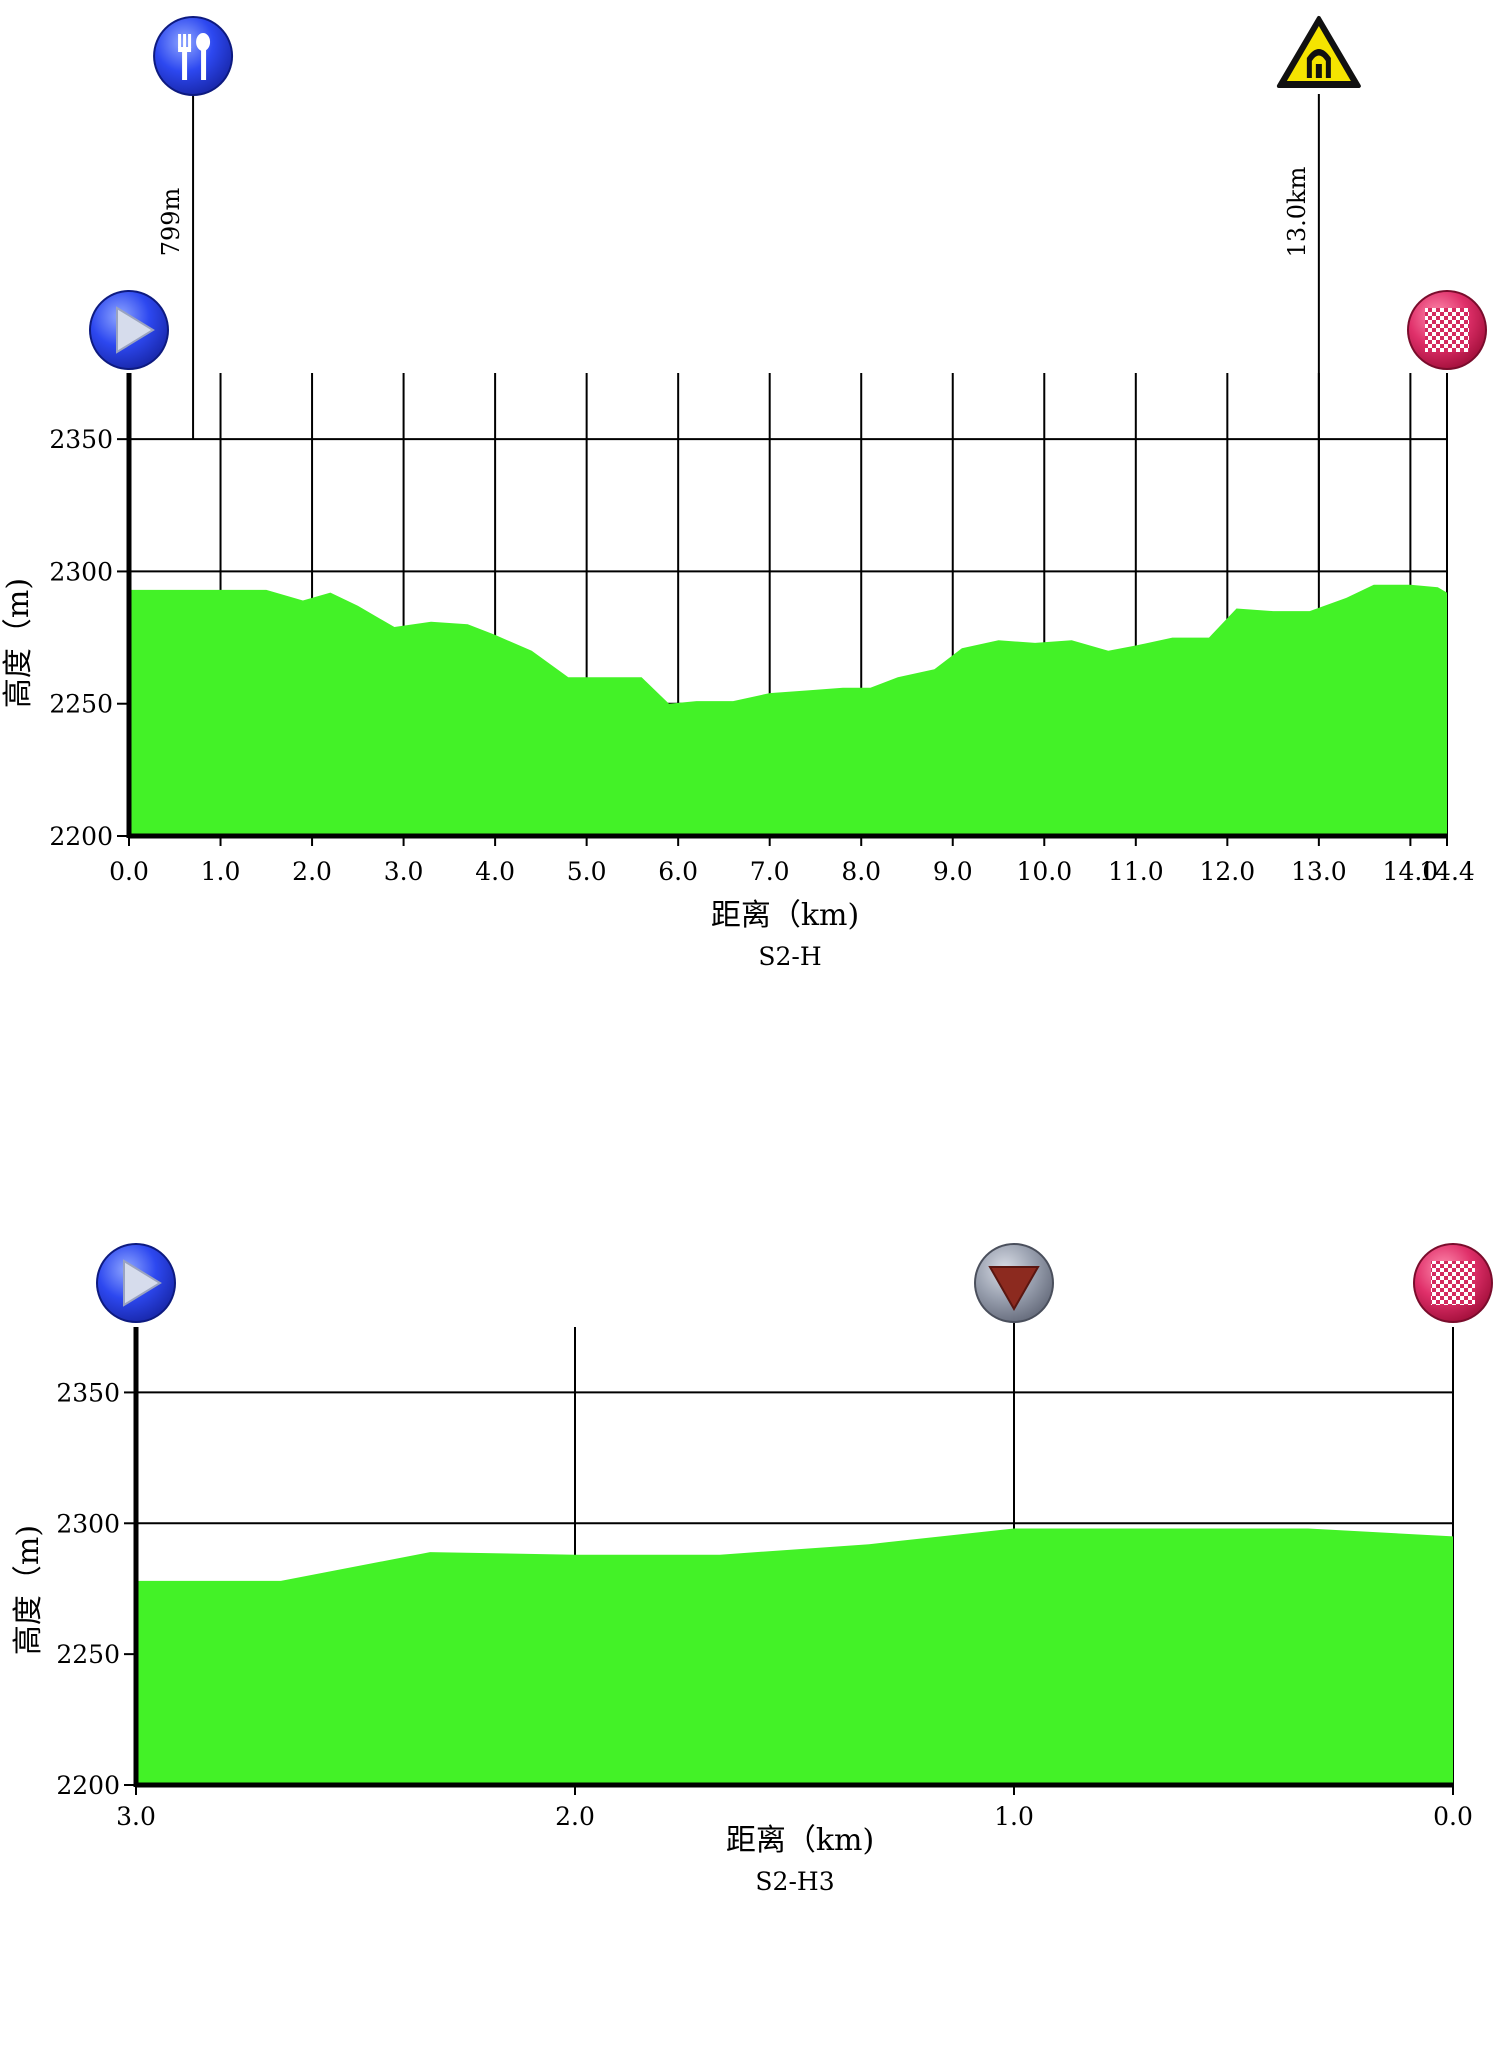 The image size is (1503, 2055). What do you see at coordinates (495, 871) in the screenshot?
I see `x-tick-label: 4.0` at bounding box center [495, 871].